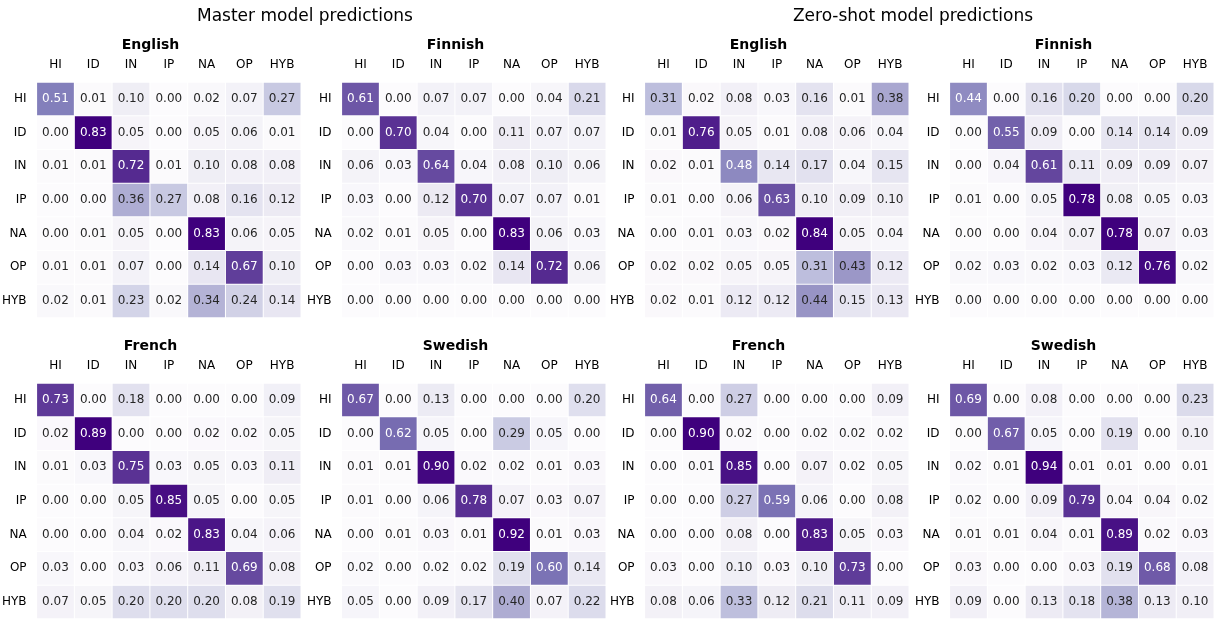 This screenshot has width=1220, height=624. I want to click on data-label: 0.18, so click(1082, 601).